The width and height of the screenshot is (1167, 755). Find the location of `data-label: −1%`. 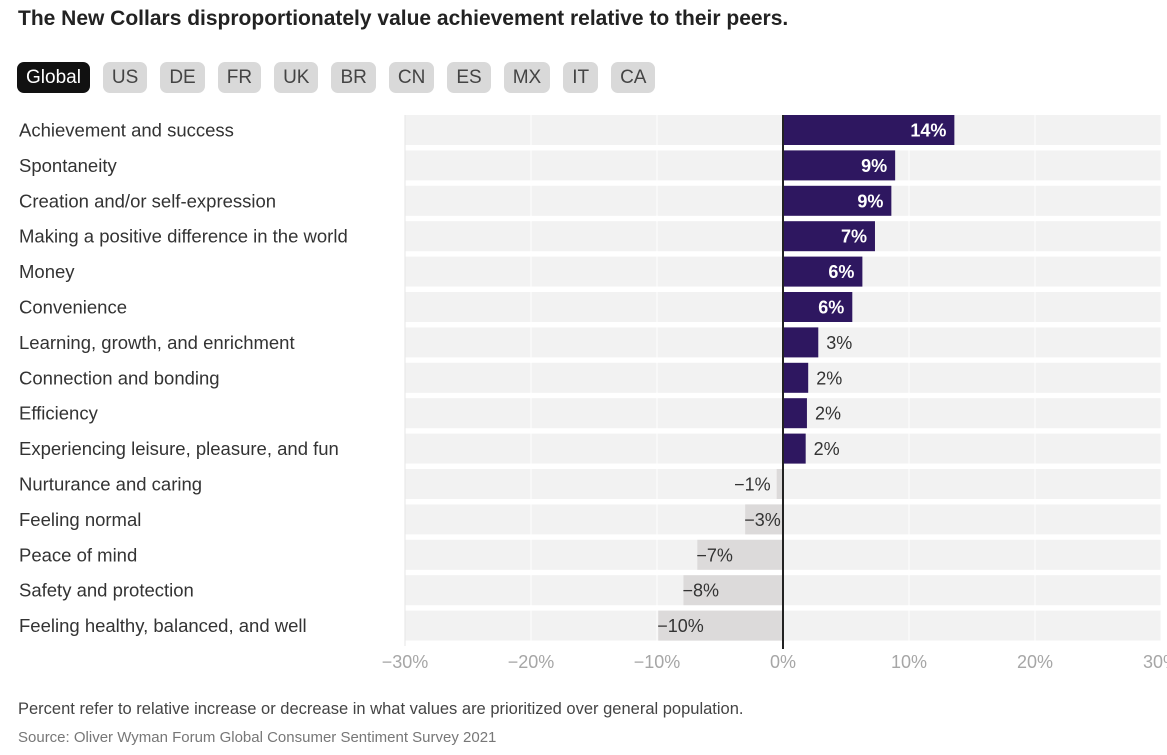

data-label: −1% is located at coordinates (752, 485).